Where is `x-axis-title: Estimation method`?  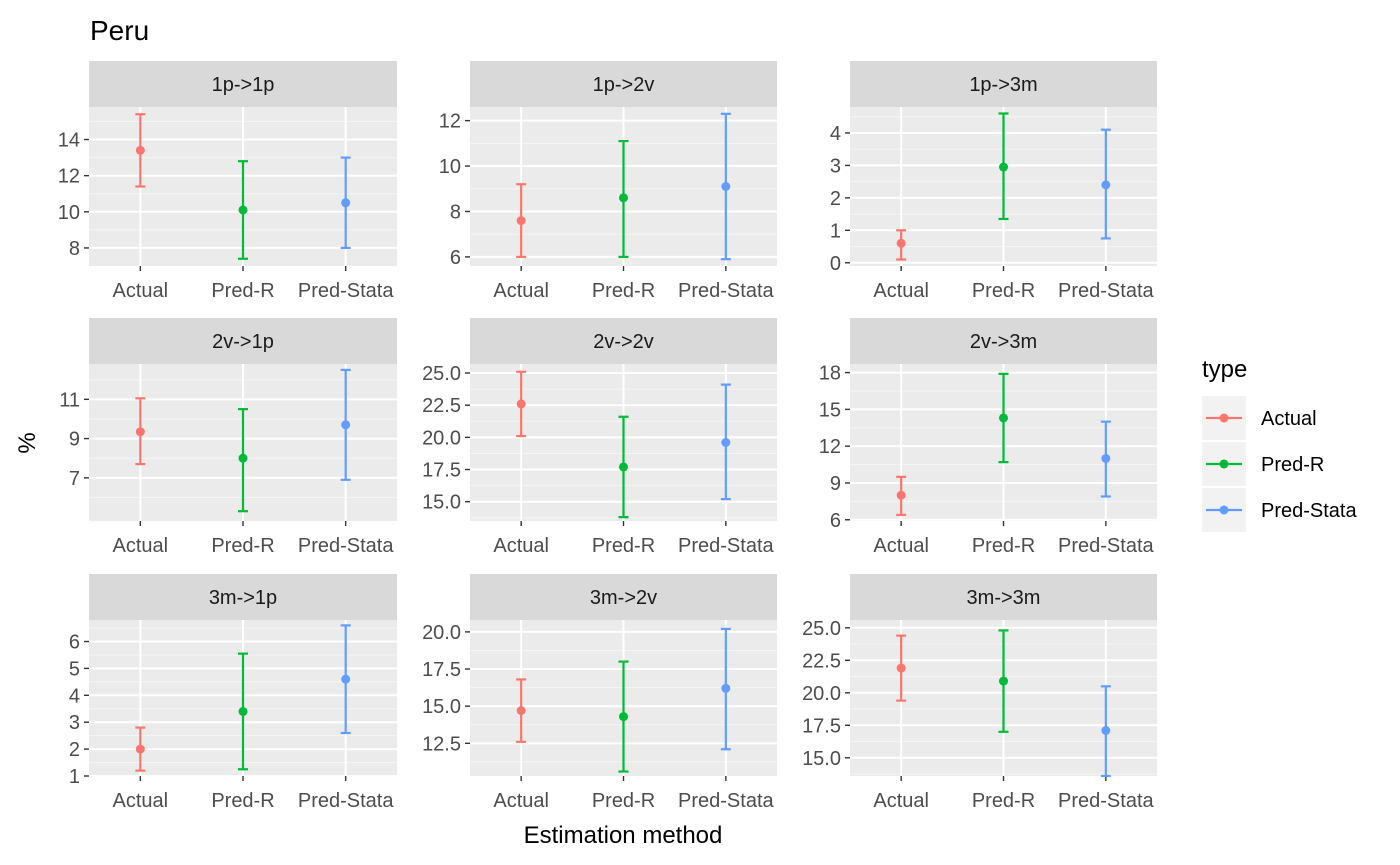 x-axis-title: Estimation method is located at coordinates (623, 835).